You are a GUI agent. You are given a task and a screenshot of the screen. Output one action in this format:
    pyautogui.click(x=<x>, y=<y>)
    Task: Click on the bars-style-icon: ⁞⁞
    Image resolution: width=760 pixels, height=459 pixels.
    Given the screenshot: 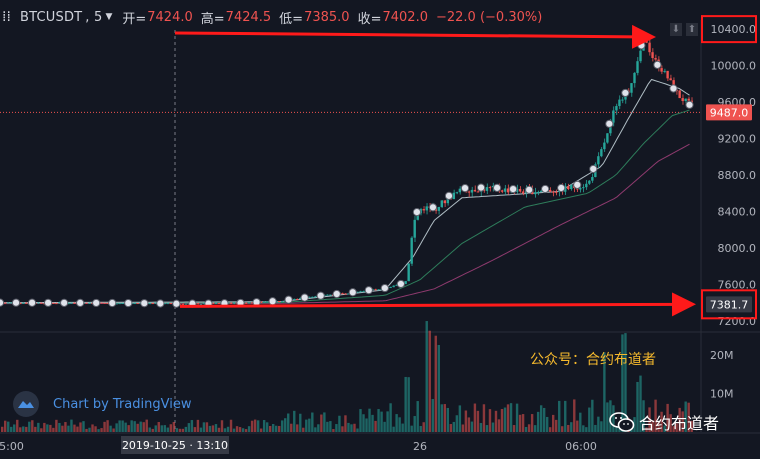 What is the action you would take?
    pyautogui.click(x=6, y=17)
    